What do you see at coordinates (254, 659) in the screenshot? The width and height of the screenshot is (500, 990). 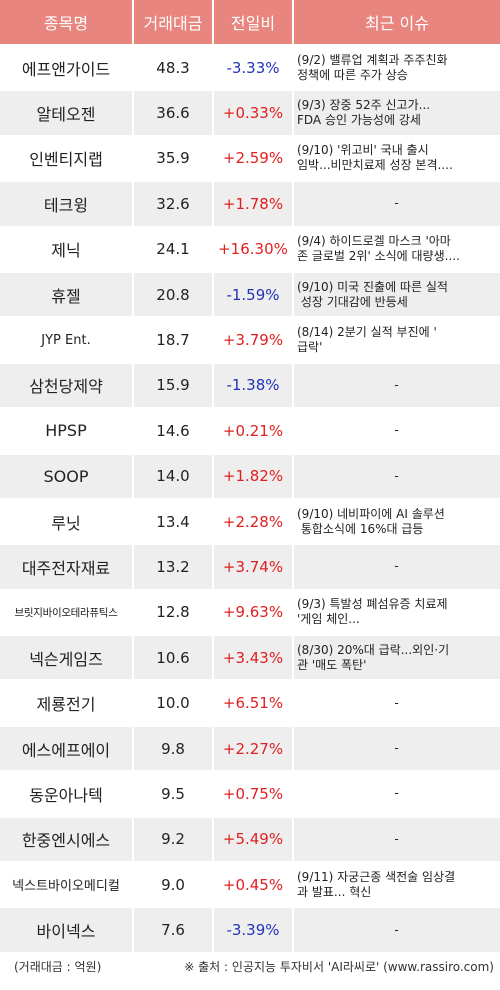 I see `price-change: +3.43%` at bounding box center [254, 659].